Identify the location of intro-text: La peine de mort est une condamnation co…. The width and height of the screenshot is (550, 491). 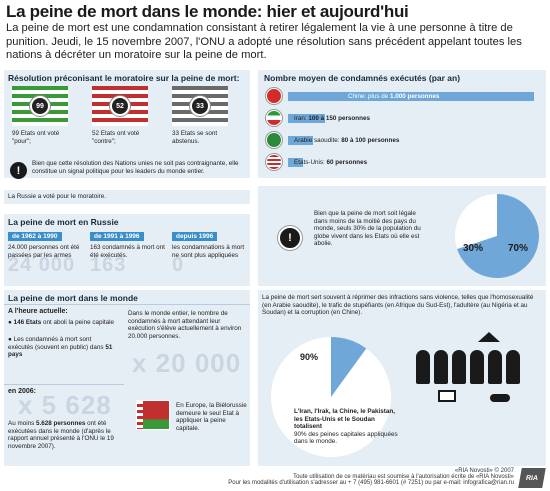
(264, 42).